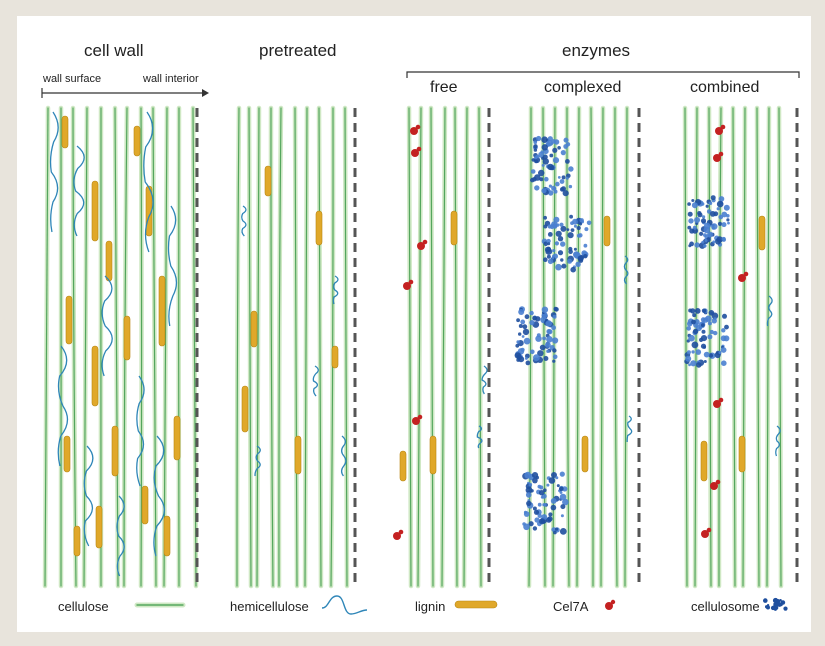  Describe the element at coordinates (476, 604) in the screenshot. I see `lignin-icon` at that location.